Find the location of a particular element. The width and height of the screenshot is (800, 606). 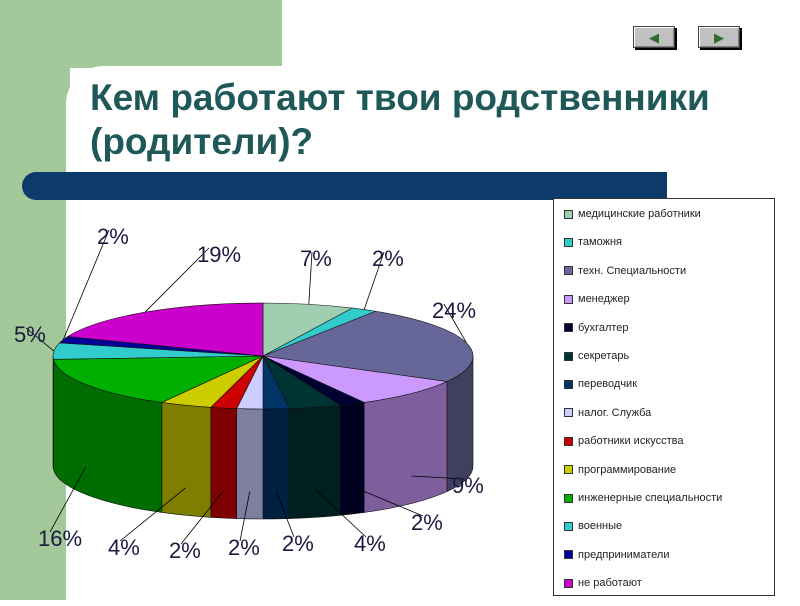

legend-item-переводчик: переводчик is located at coordinates (600, 384).